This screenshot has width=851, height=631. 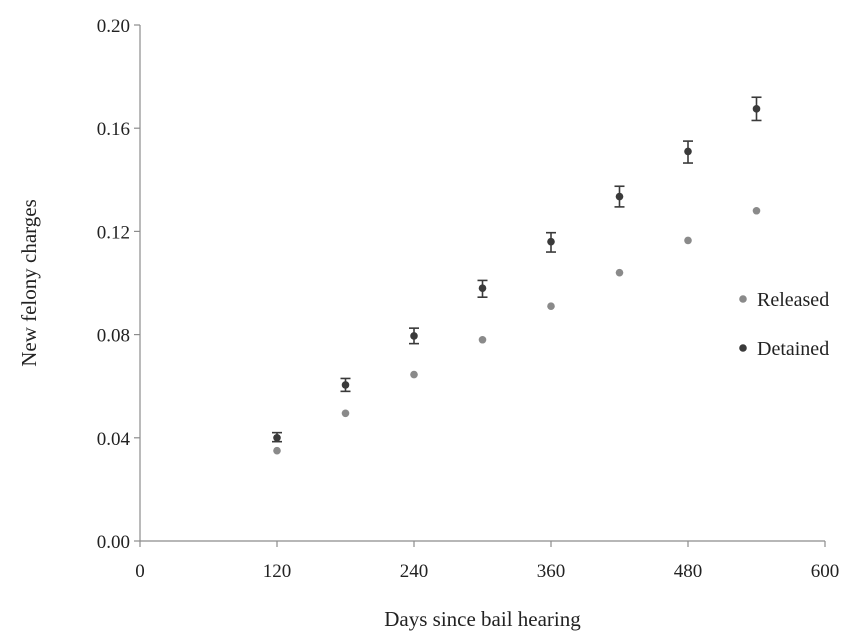 What do you see at coordinates (277, 571) in the screenshot?
I see `x-tick-label: 120` at bounding box center [277, 571].